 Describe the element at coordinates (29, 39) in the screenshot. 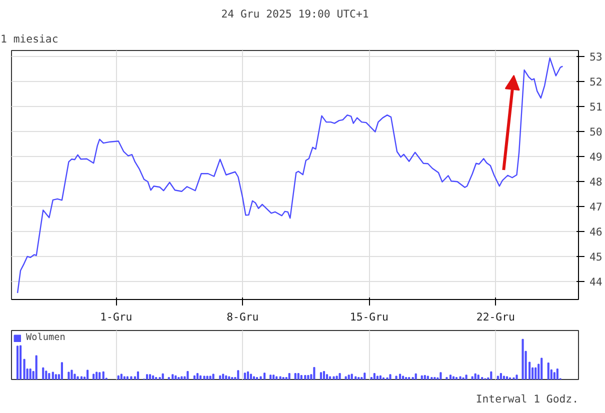

I see `chart-title: 1 miesiac` at that location.